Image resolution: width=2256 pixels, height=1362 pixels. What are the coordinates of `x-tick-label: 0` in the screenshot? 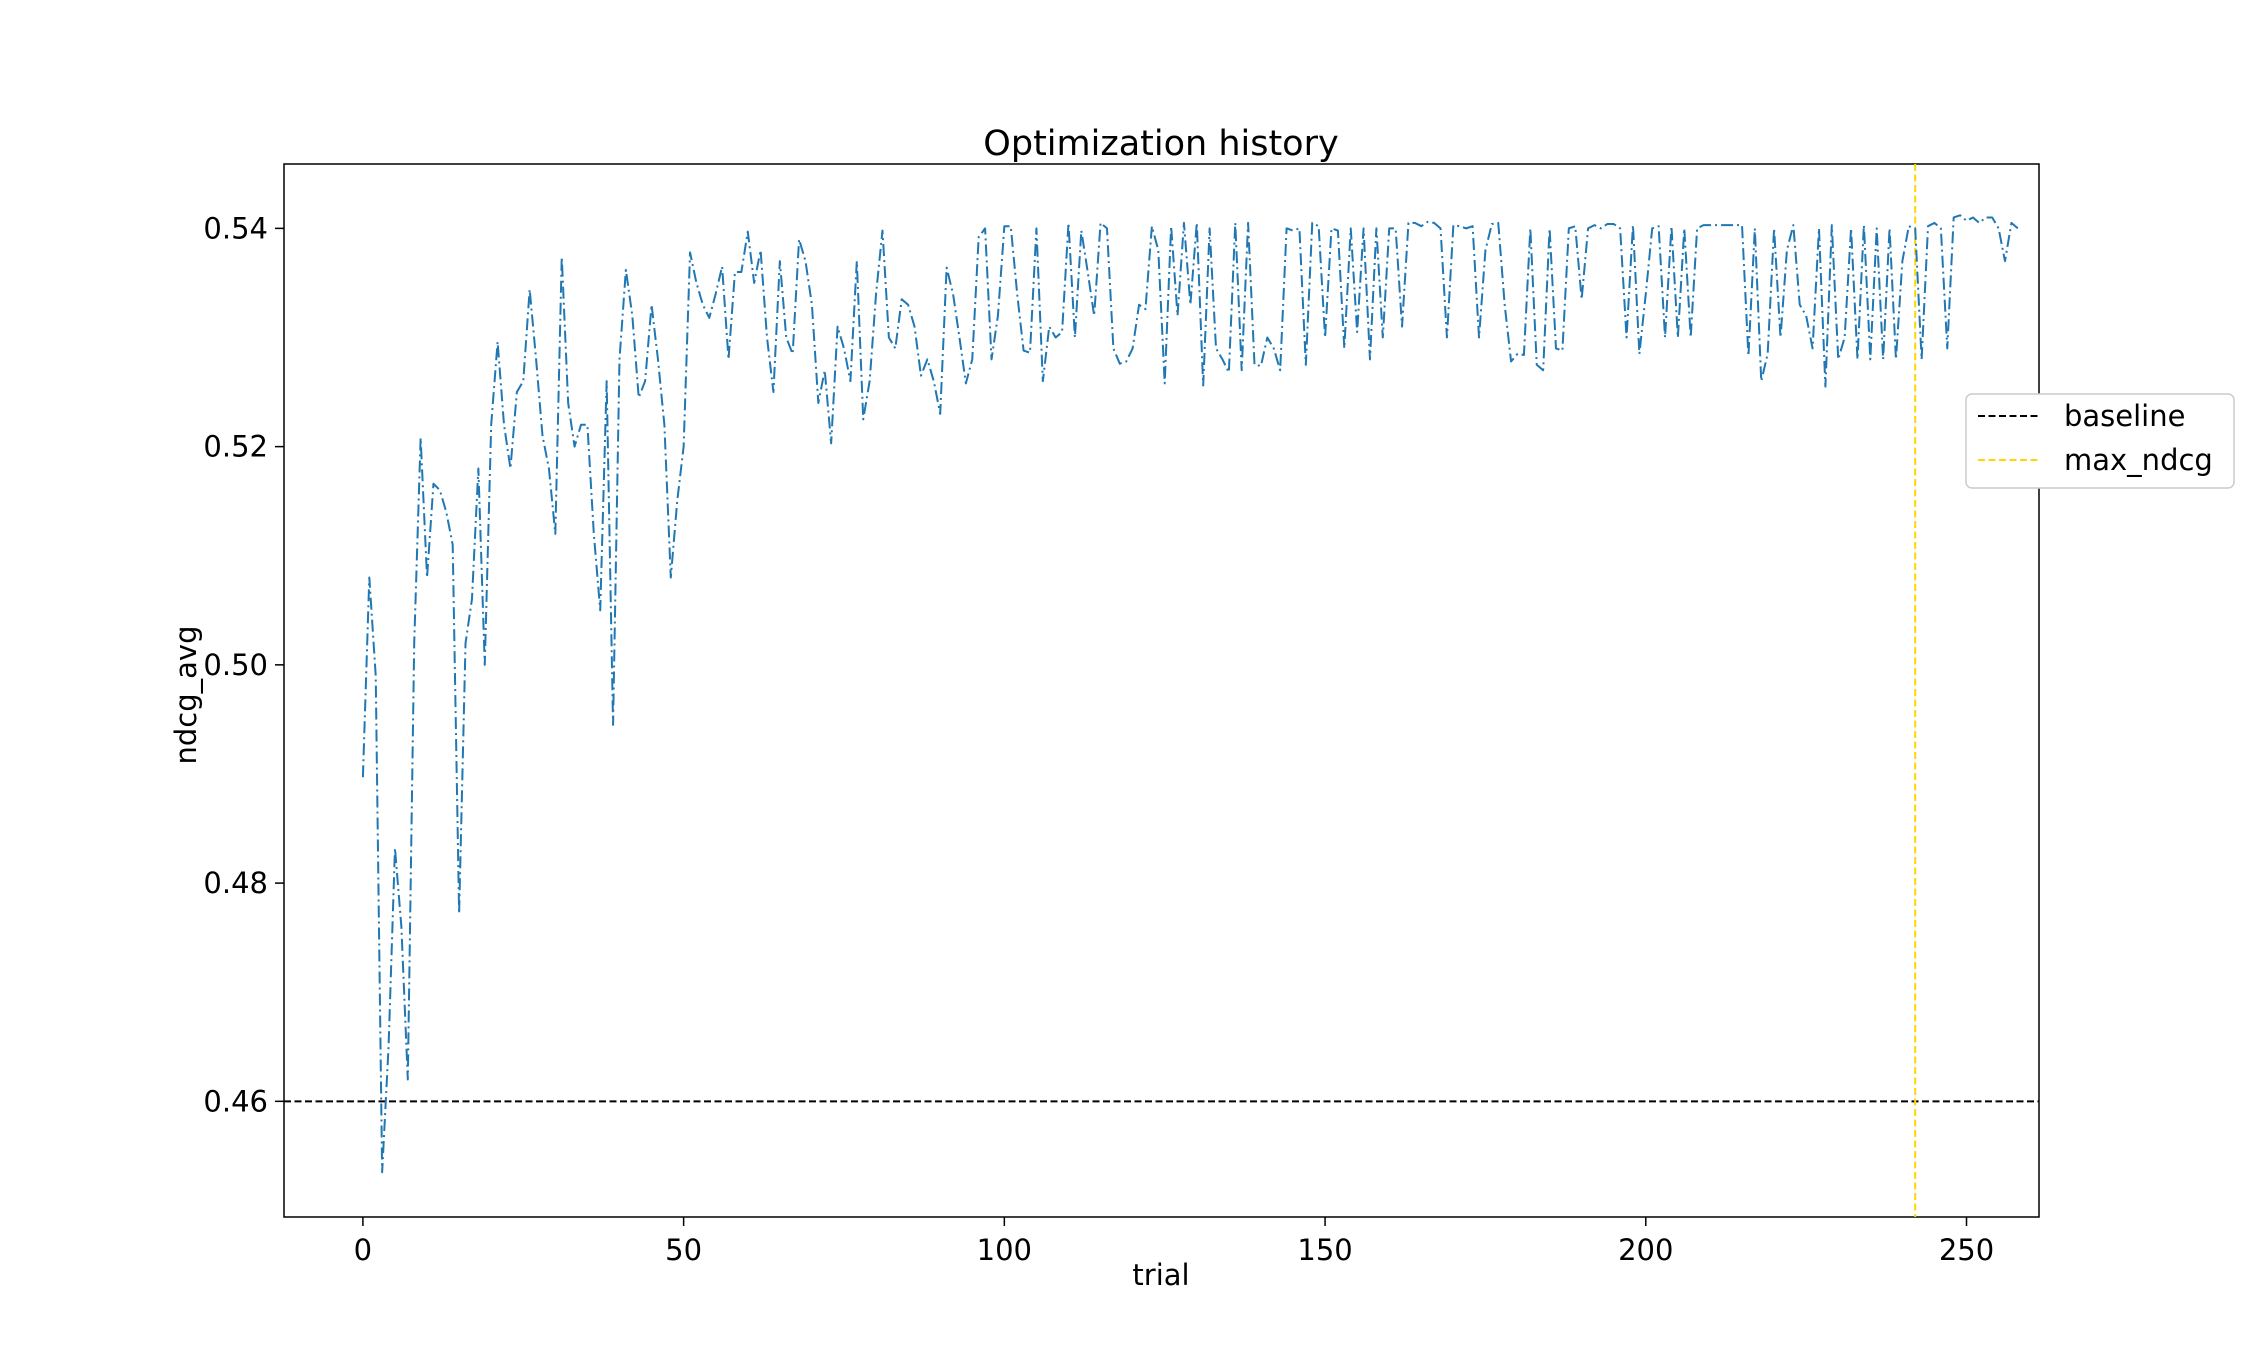 It's located at (363, 1250).